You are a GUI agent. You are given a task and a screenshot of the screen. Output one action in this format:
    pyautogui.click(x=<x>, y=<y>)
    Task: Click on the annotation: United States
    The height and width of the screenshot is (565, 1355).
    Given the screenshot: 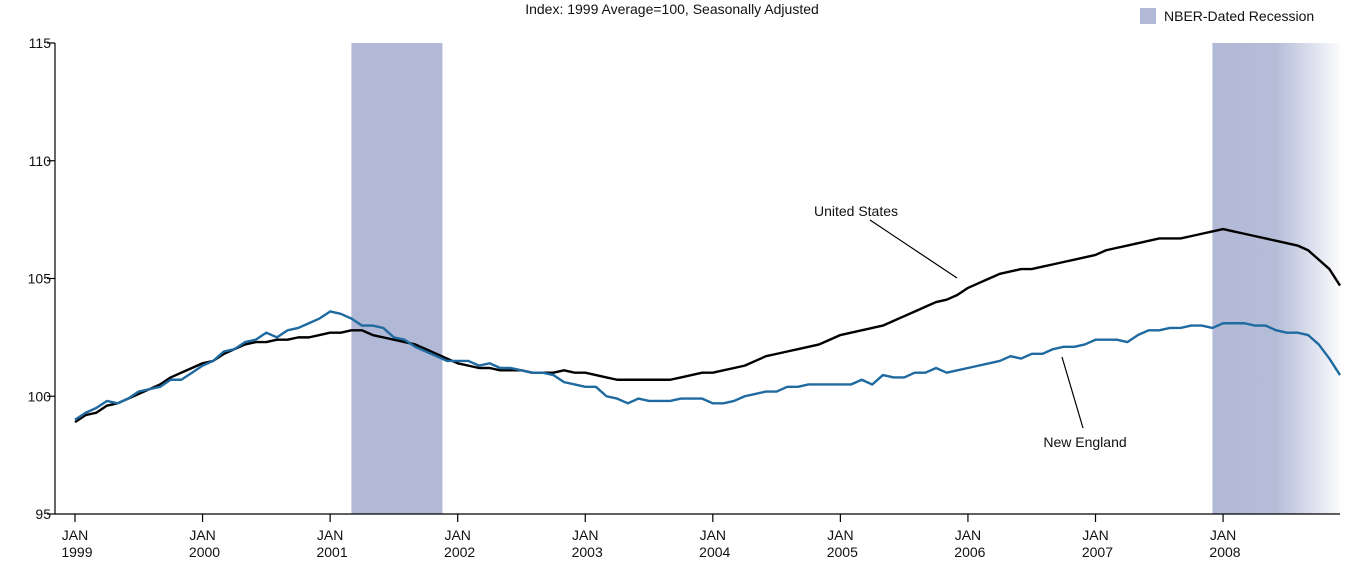 What is the action you would take?
    pyautogui.click(x=856, y=211)
    